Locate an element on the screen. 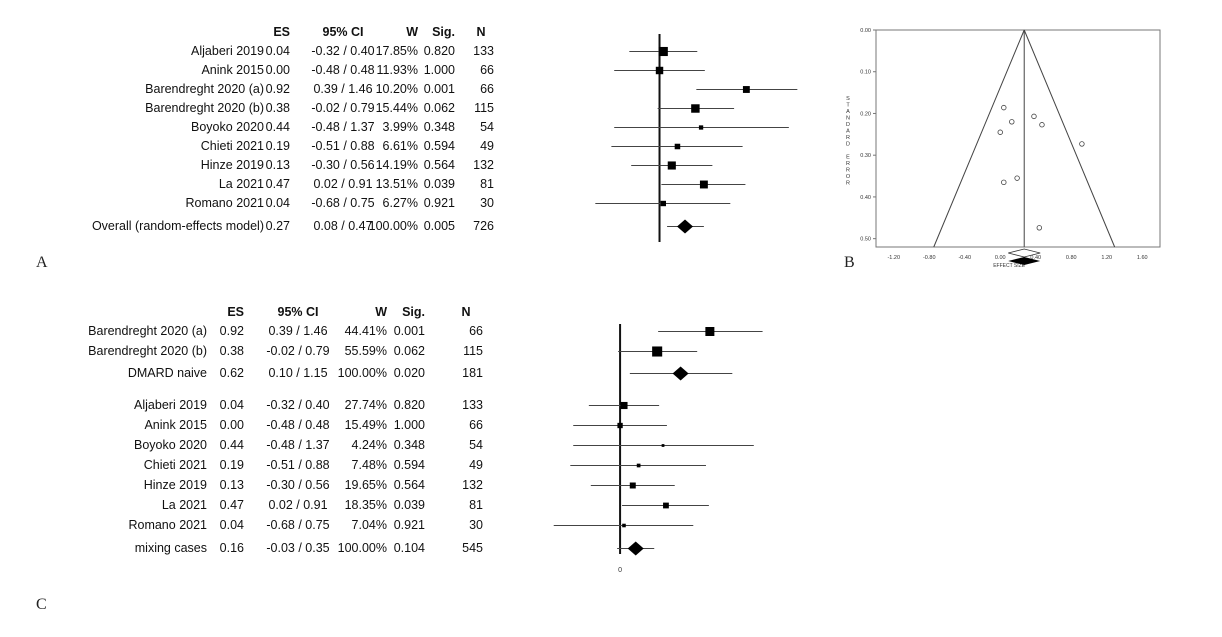 This screenshot has height=637, width=1222. ci-value: -0.48 / 0.48 is located at coordinates (298, 425).